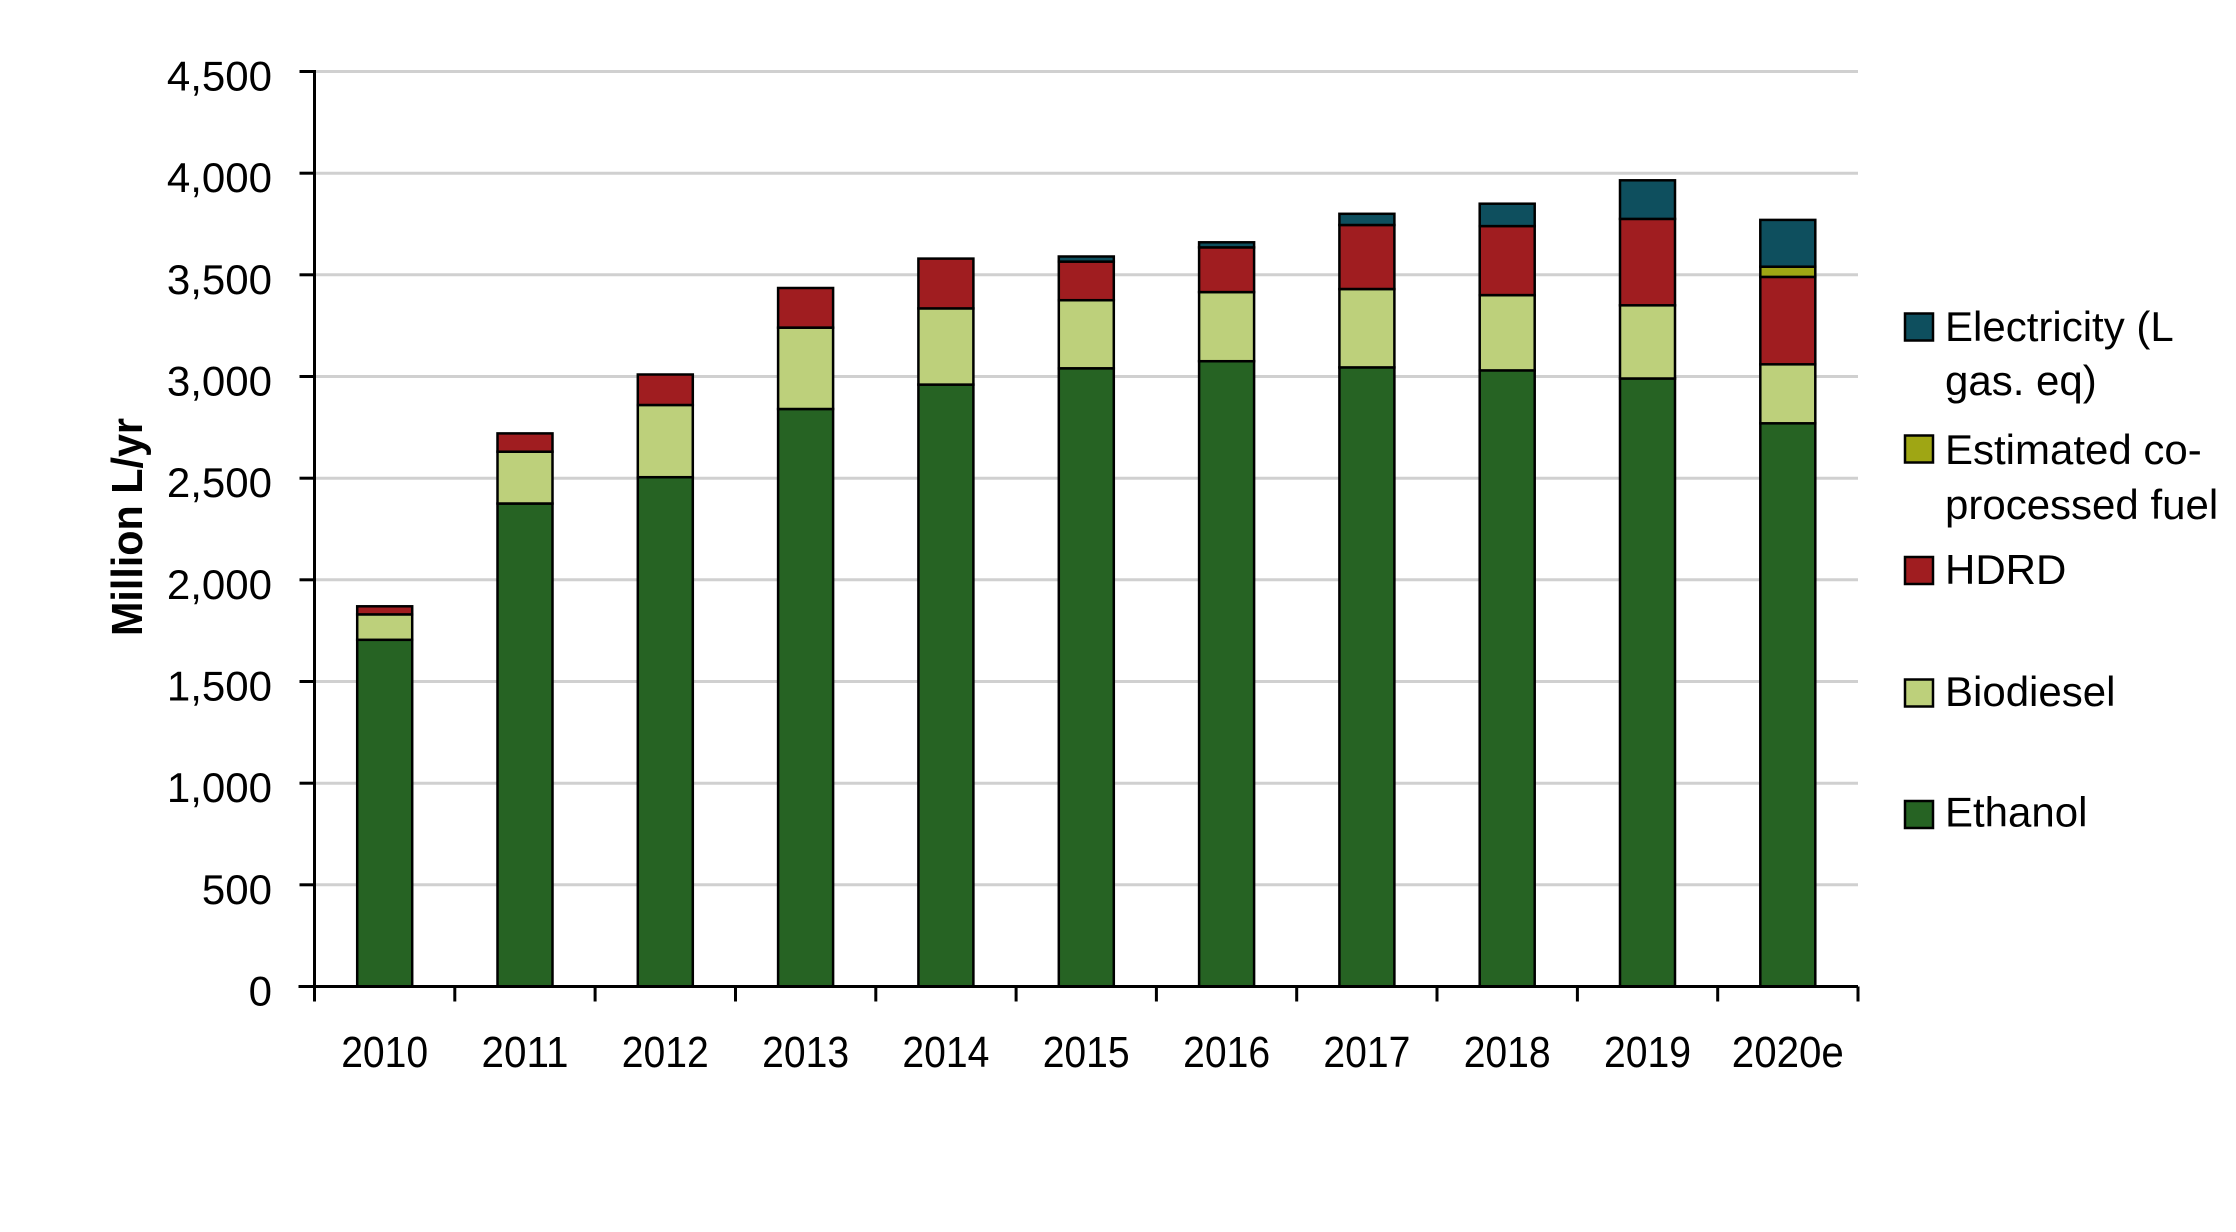 This screenshot has height=1232, width=2236. Describe the element at coordinates (219, 686) in the screenshot. I see `svg-text: 1,500` at that location.